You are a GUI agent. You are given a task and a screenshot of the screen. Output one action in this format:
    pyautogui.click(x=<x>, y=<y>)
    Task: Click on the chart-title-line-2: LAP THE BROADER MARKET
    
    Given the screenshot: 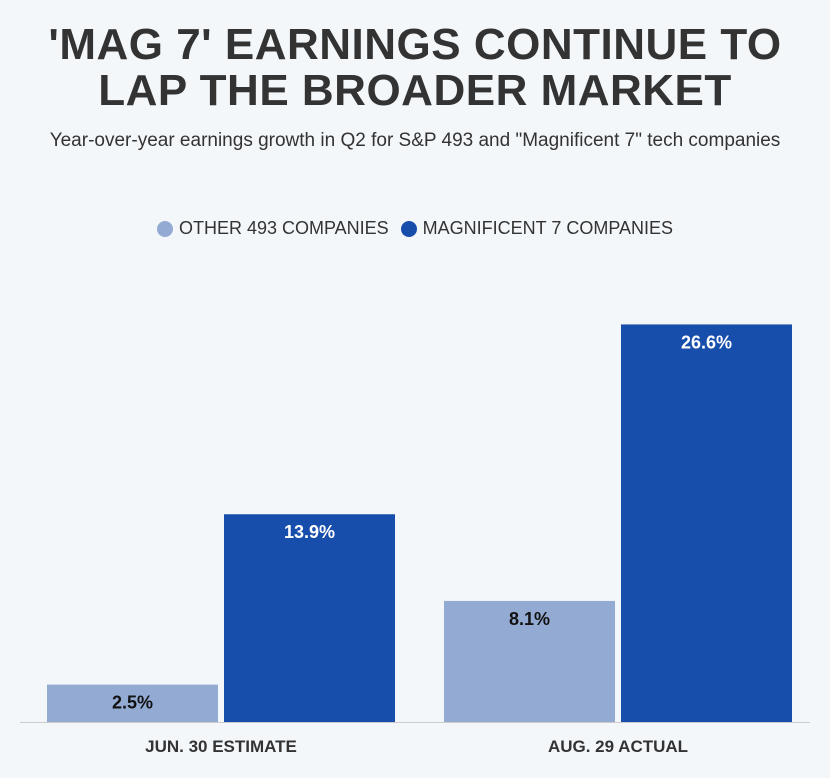 What is the action you would take?
    pyautogui.click(x=415, y=90)
    